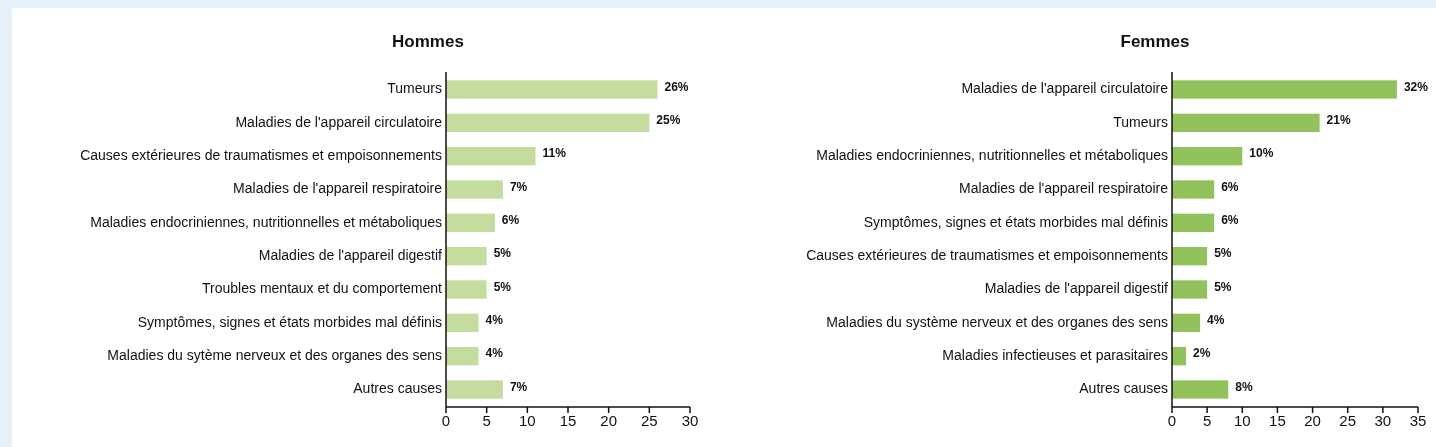 The image size is (1436, 447). What do you see at coordinates (274, 354) in the screenshot?
I see `y-tick-label: Maladies du sytème nerveux et des organes des sens` at bounding box center [274, 354].